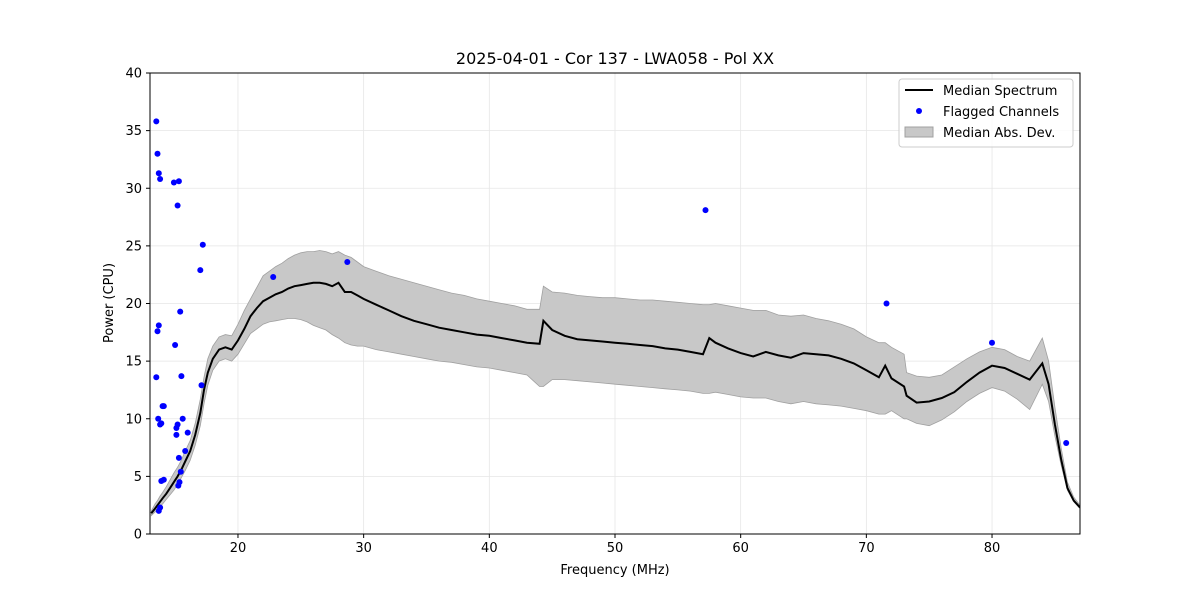  I want to click on y-tick-label: 30, so click(133, 189).